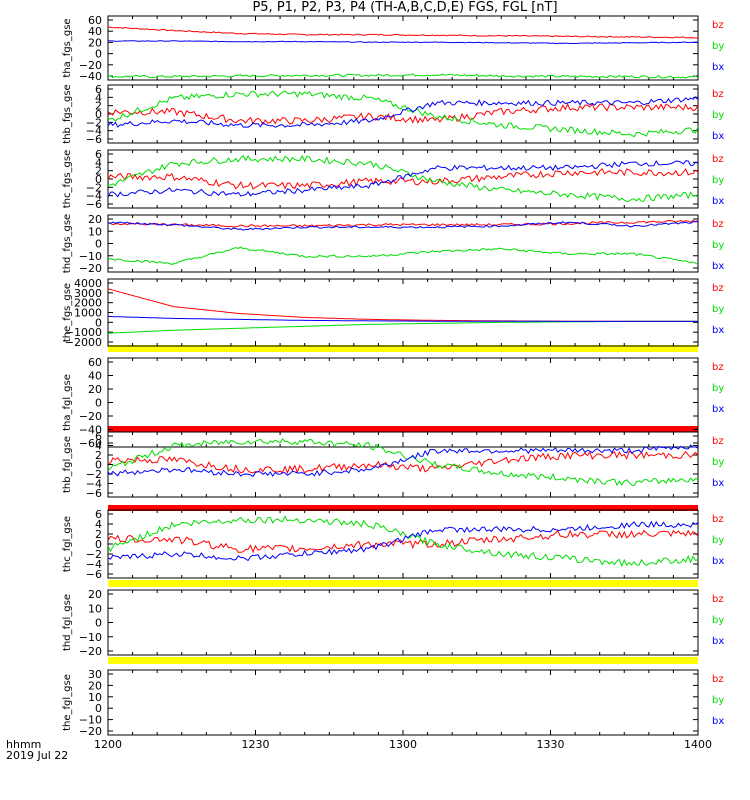 Image resolution: width=750 pixels, height=800 pixels. Describe the element at coordinates (88, 313) in the screenshot. I see `y-tick-label: 1000` at that location.